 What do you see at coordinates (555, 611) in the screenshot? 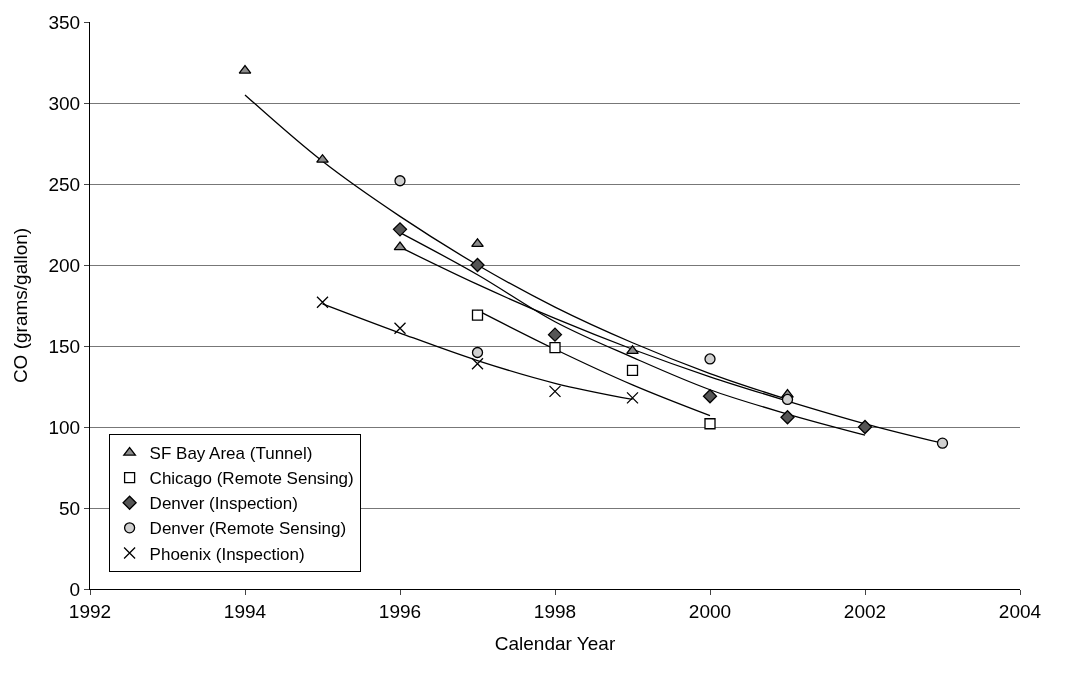
I see `x-tick-label: 1998` at bounding box center [555, 611].